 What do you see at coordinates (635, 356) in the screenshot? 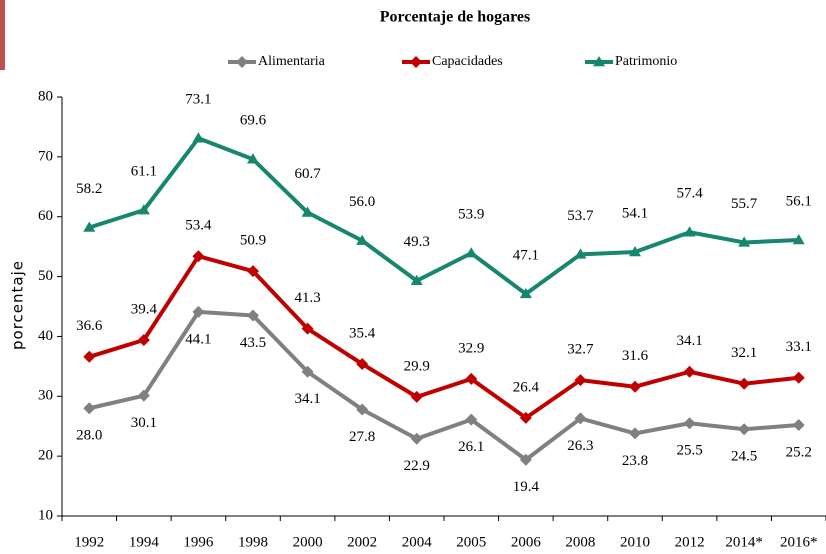
I see `data-label: 31.6` at bounding box center [635, 356].